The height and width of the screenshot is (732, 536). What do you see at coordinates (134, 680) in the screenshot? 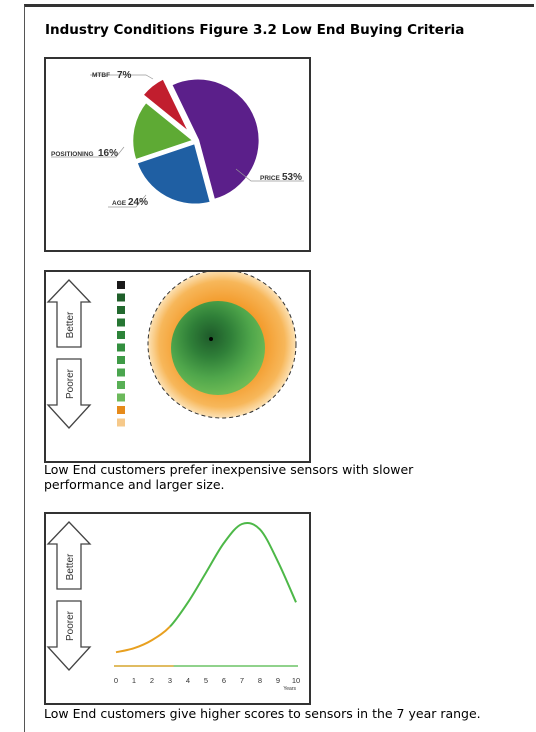
I see `x-tick-label: 1` at bounding box center [134, 680].